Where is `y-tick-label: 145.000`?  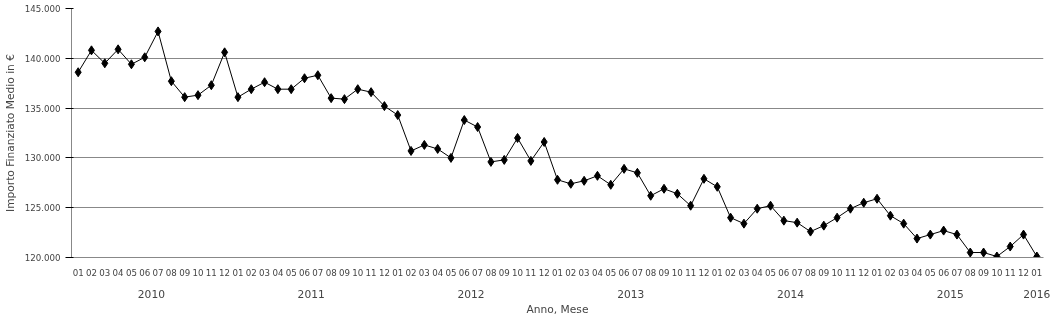 y-tick-label: 145.000 is located at coordinates (42, 9).